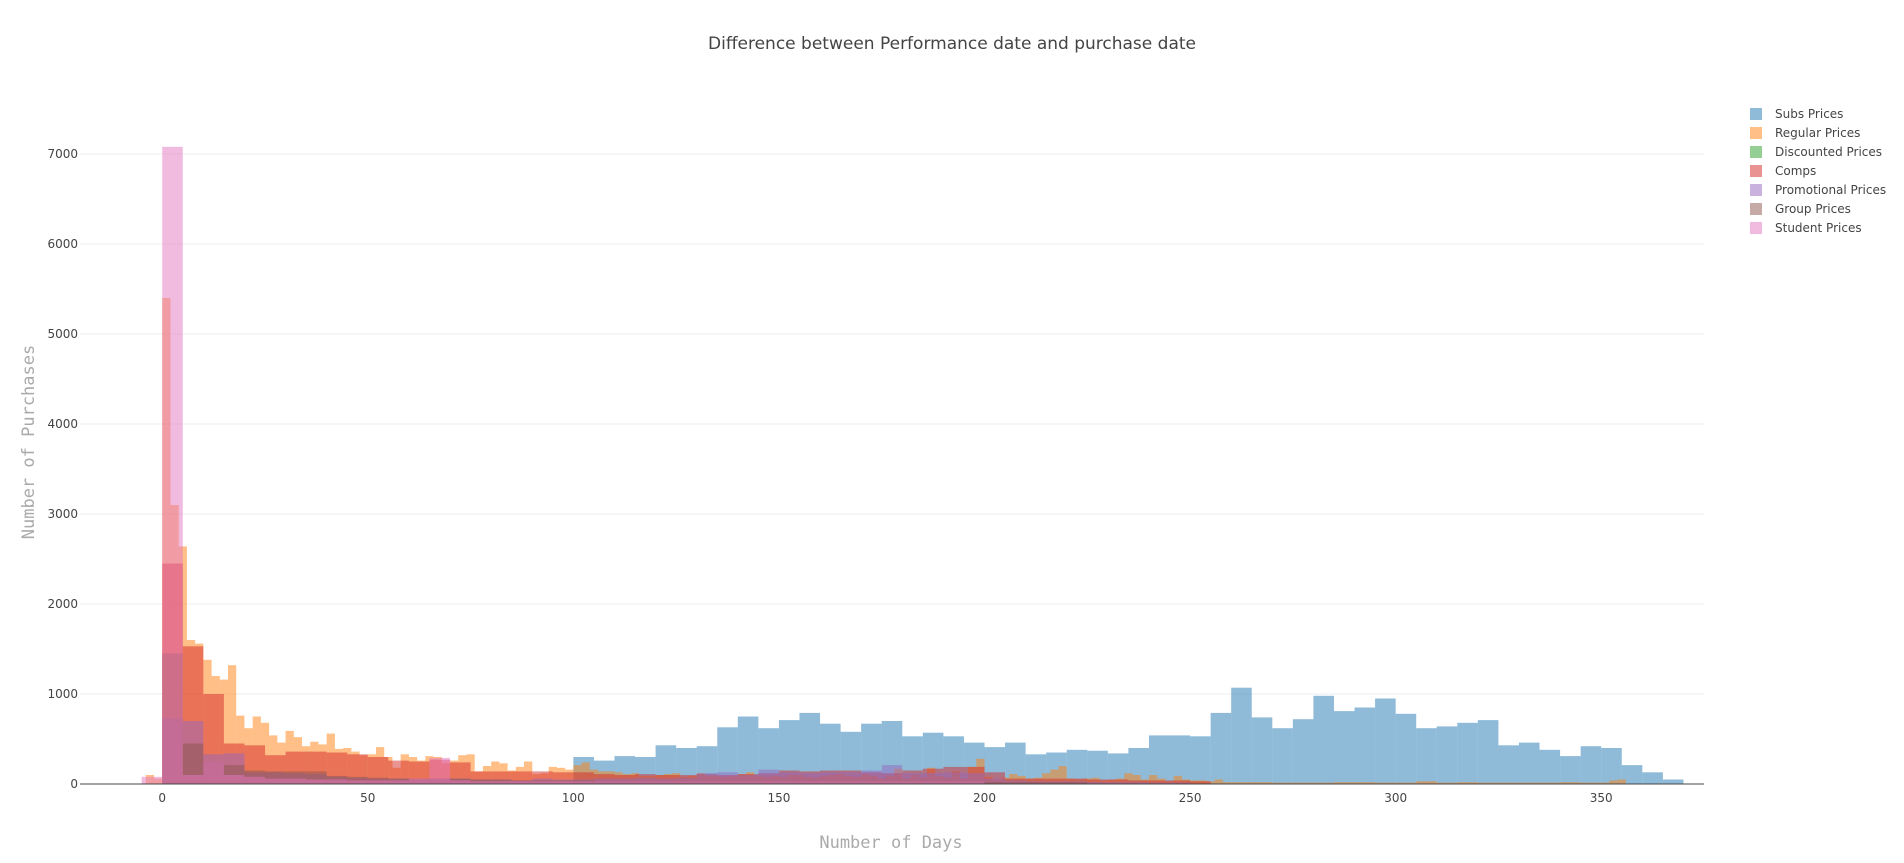 The image size is (1904, 863). I want to click on legend-item: Group Prices, so click(1800, 209).